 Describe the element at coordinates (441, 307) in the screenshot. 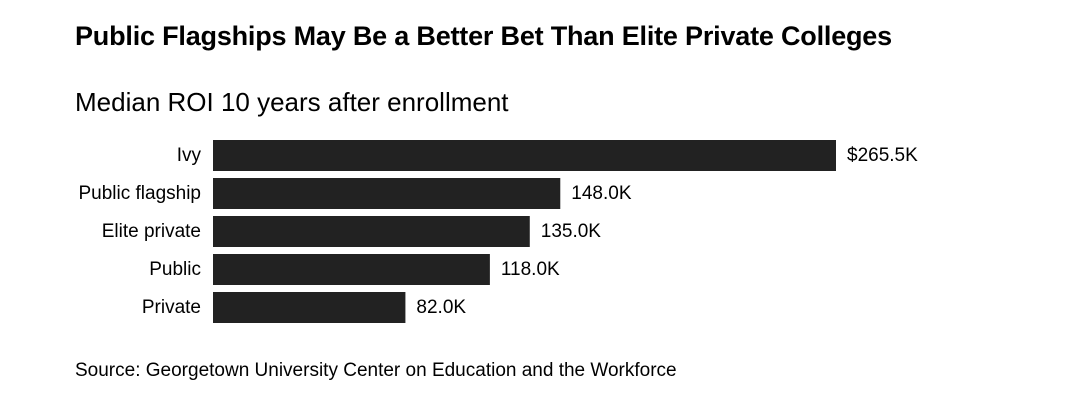

I see `value-label: 82.0K` at that location.